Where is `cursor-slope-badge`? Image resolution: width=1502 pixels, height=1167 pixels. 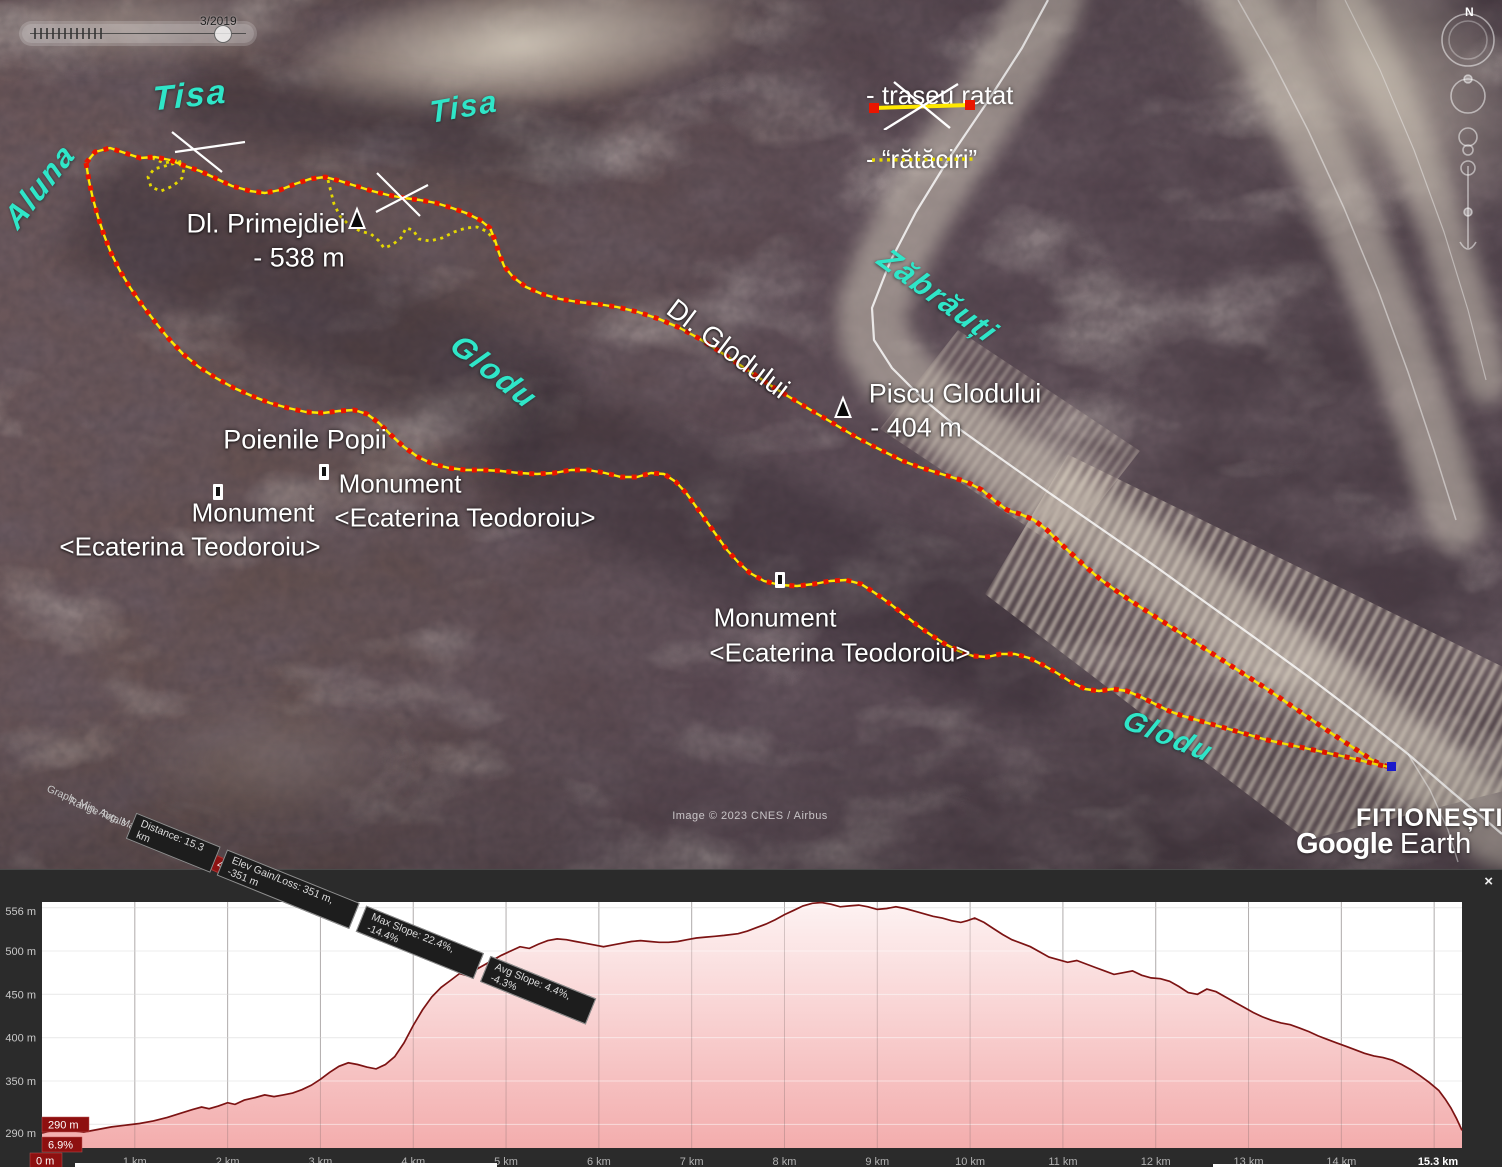
cursor-slope-badge is located at coordinates (62, 1144).